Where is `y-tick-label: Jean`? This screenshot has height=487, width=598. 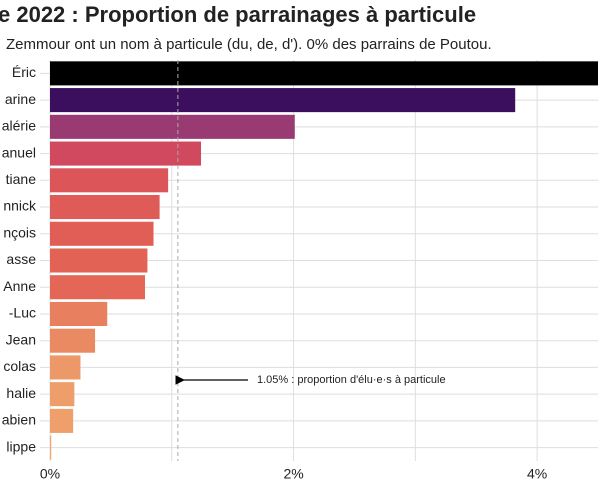
y-tick-label: Jean is located at coordinates (21, 339).